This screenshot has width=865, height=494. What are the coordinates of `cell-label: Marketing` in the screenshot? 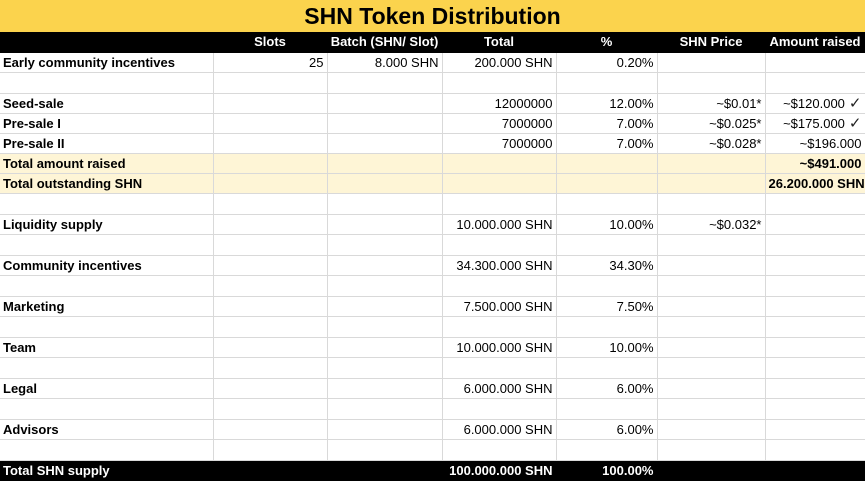 It's located at (107, 306).